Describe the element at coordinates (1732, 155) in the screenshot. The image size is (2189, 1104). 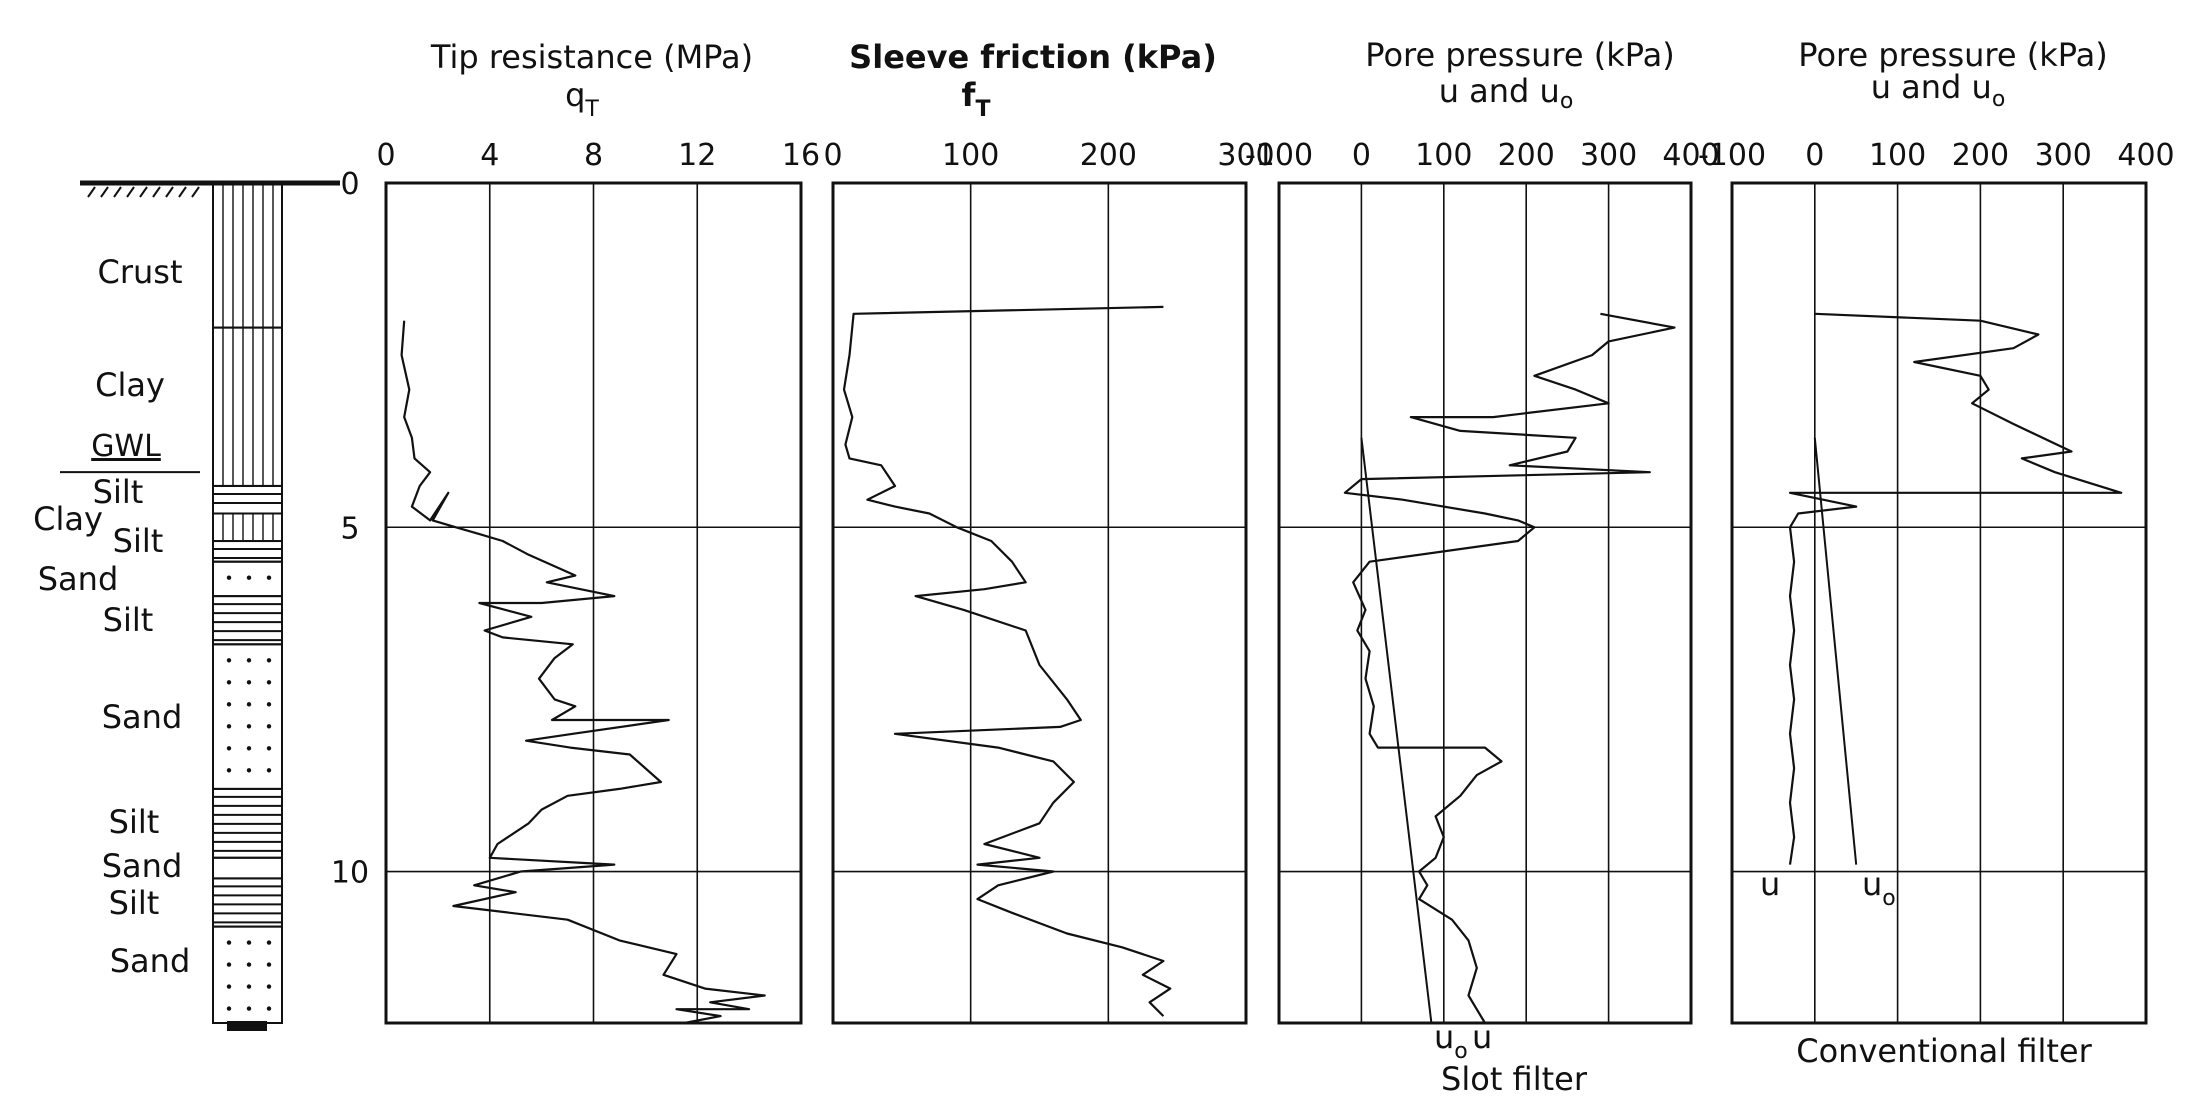
I see `x-tick-label-4-0: -100` at that location.